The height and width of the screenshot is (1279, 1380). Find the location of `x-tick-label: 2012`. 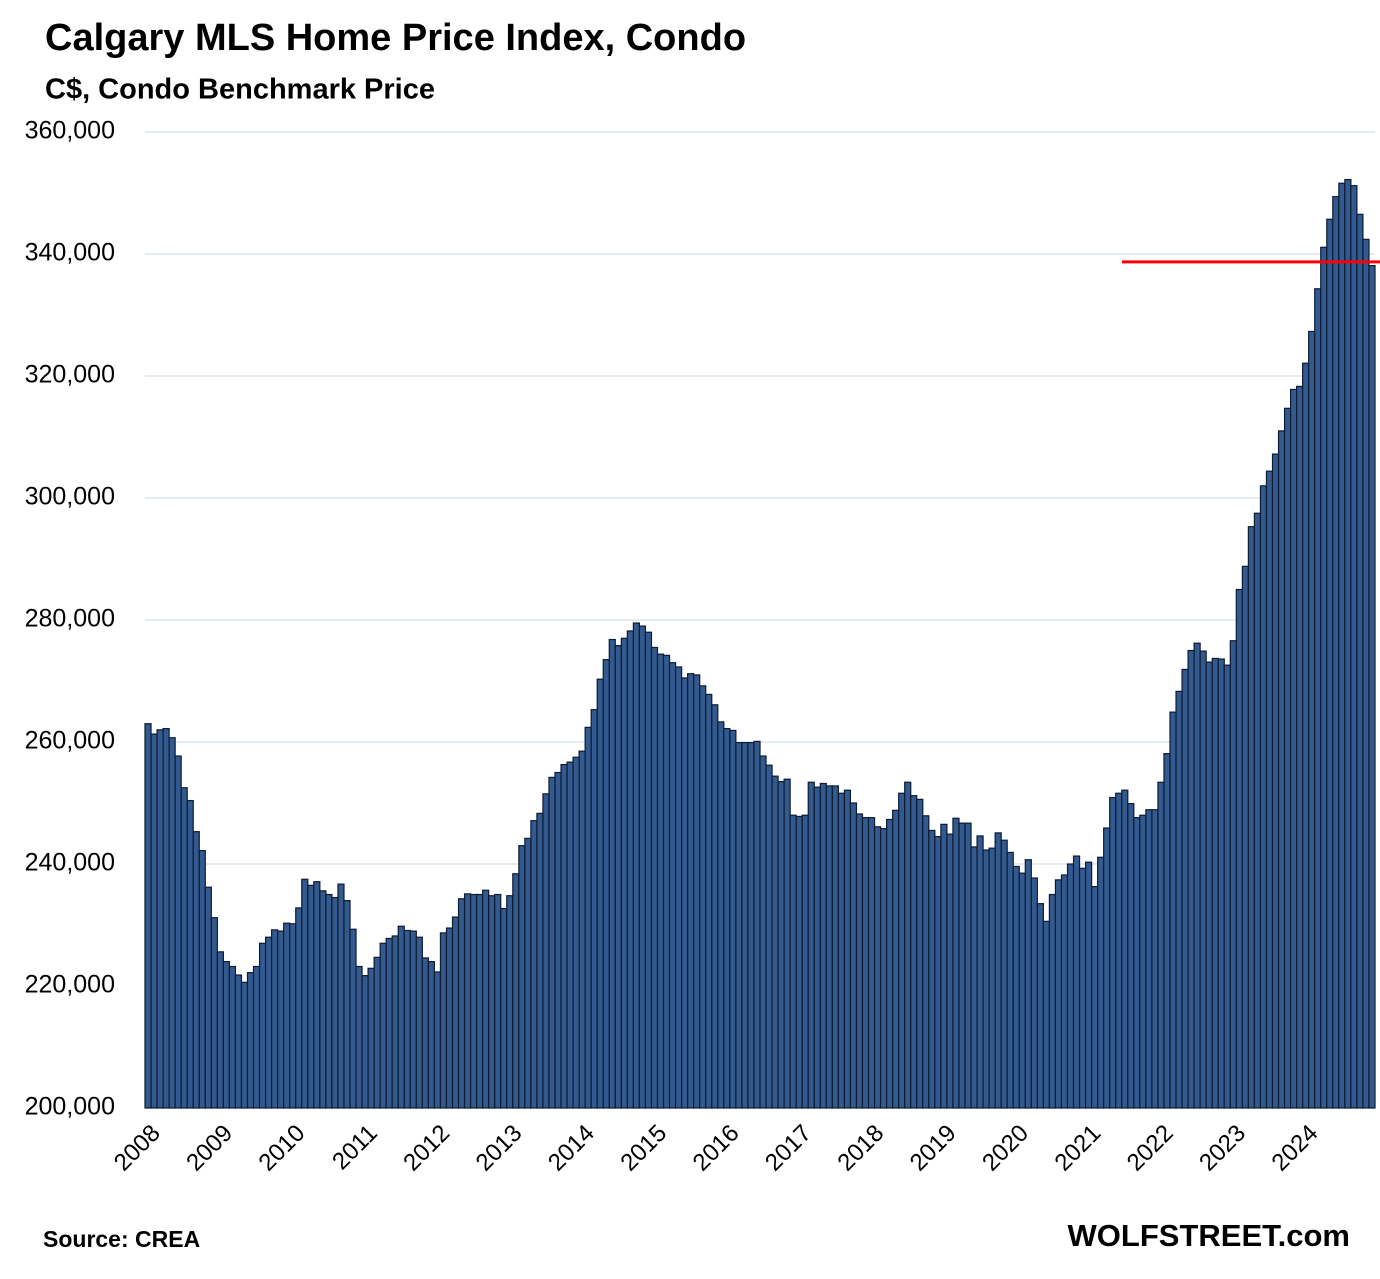

x-tick-label: 2012 is located at coordinates (426, 1148).